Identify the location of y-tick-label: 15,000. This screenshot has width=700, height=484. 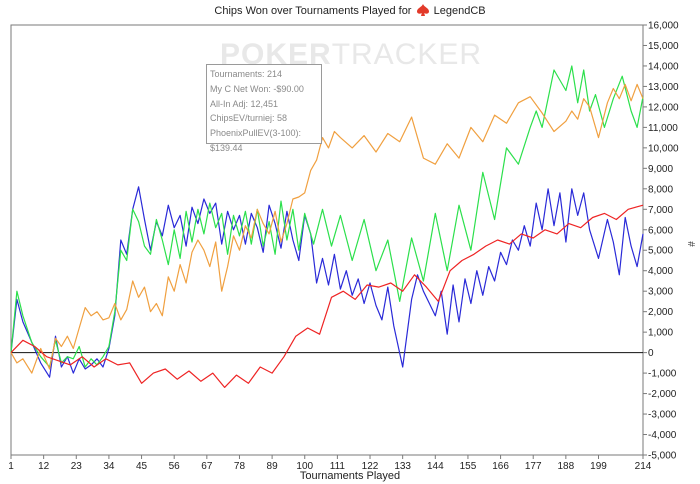
(663, 46).